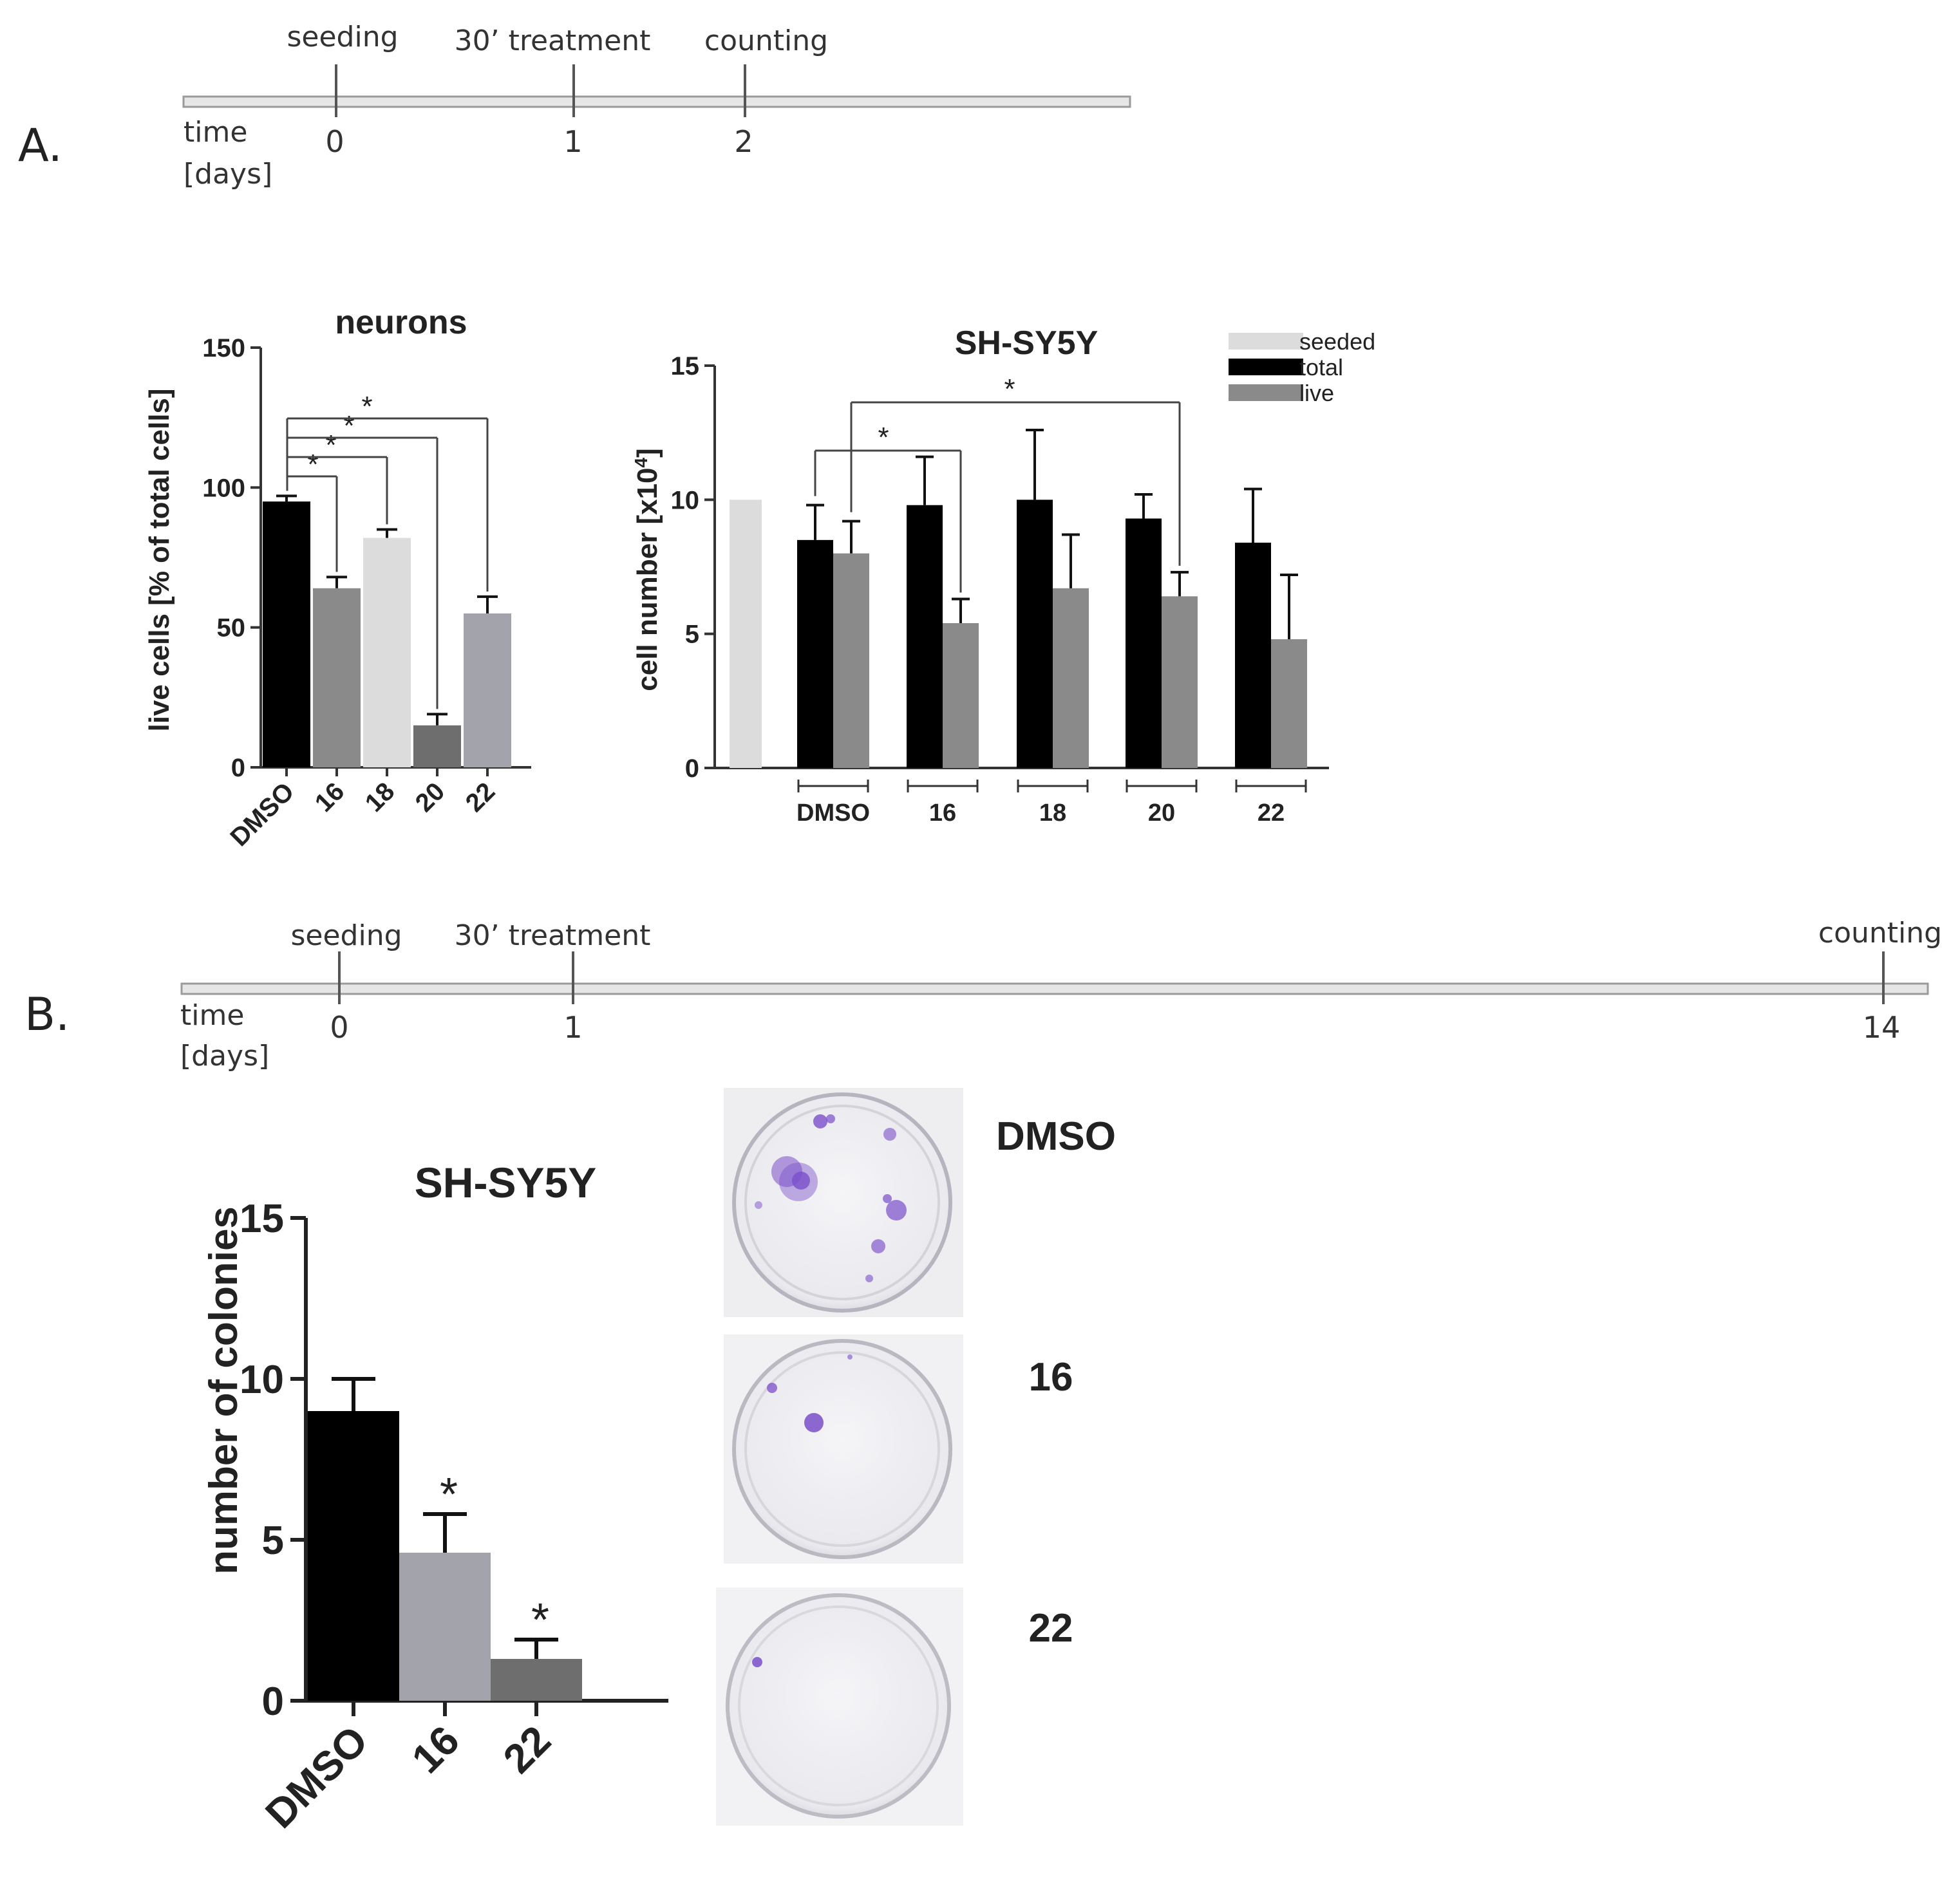 This screenshot has width=1960, height=1890. I want to click on shsy5y-y-tick-label: 5, so click(692, 635).